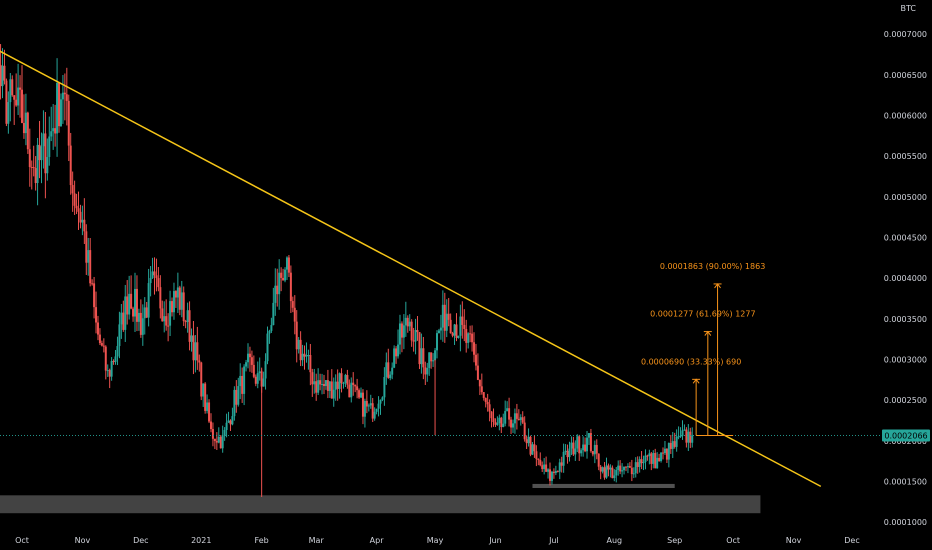 Image resolution: width=932 pixels, height=550 pixels. I want to click on target-label: 0.0000690 (33.33%) 690, so click(691, 361).